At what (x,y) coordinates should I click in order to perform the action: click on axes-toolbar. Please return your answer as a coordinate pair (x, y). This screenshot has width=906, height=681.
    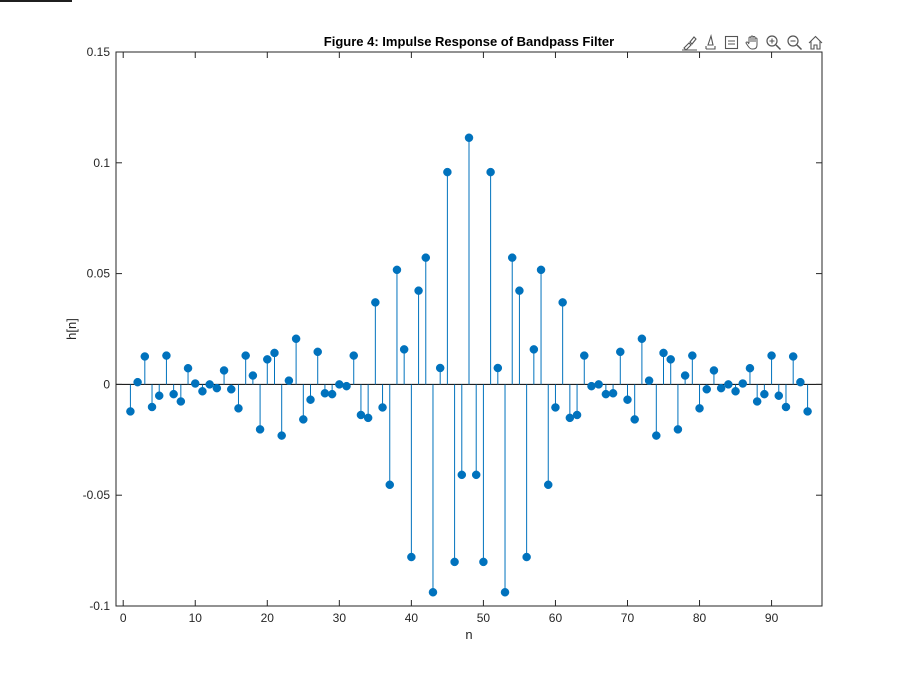
    Looking at the image, I should click on (752, 42).